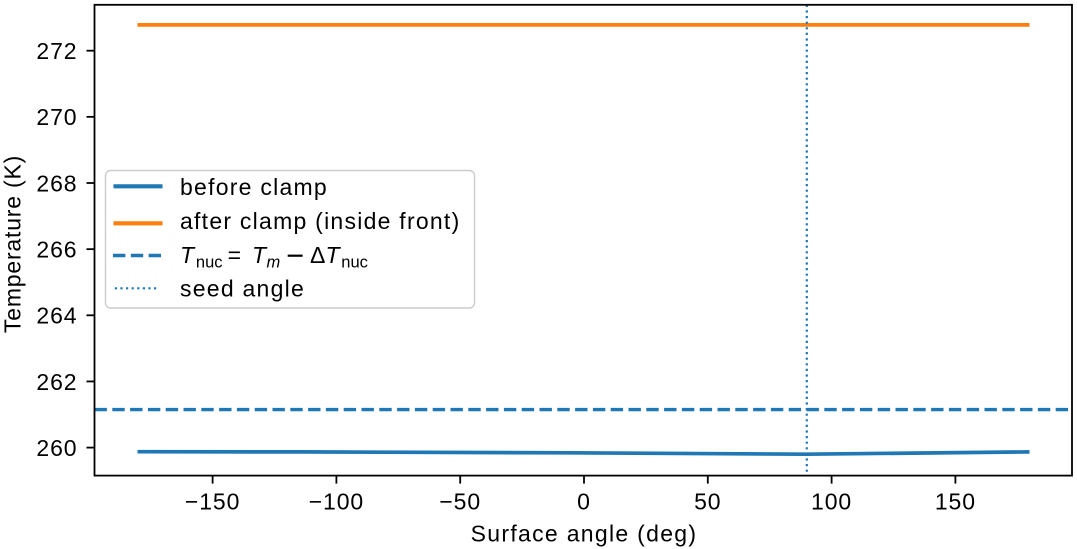 This screenshot has height=549, width=1077. I want to click on svg-text: Surface angle (deg), so click(584, 534).